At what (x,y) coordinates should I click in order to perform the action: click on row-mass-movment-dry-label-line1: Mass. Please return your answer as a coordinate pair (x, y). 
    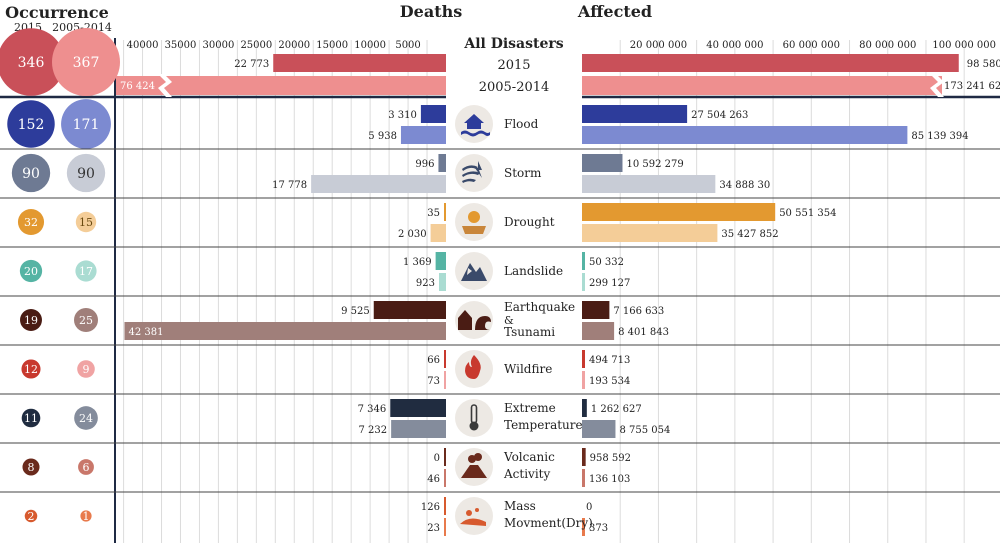
    Looking at the image, I should click on (520, 506).